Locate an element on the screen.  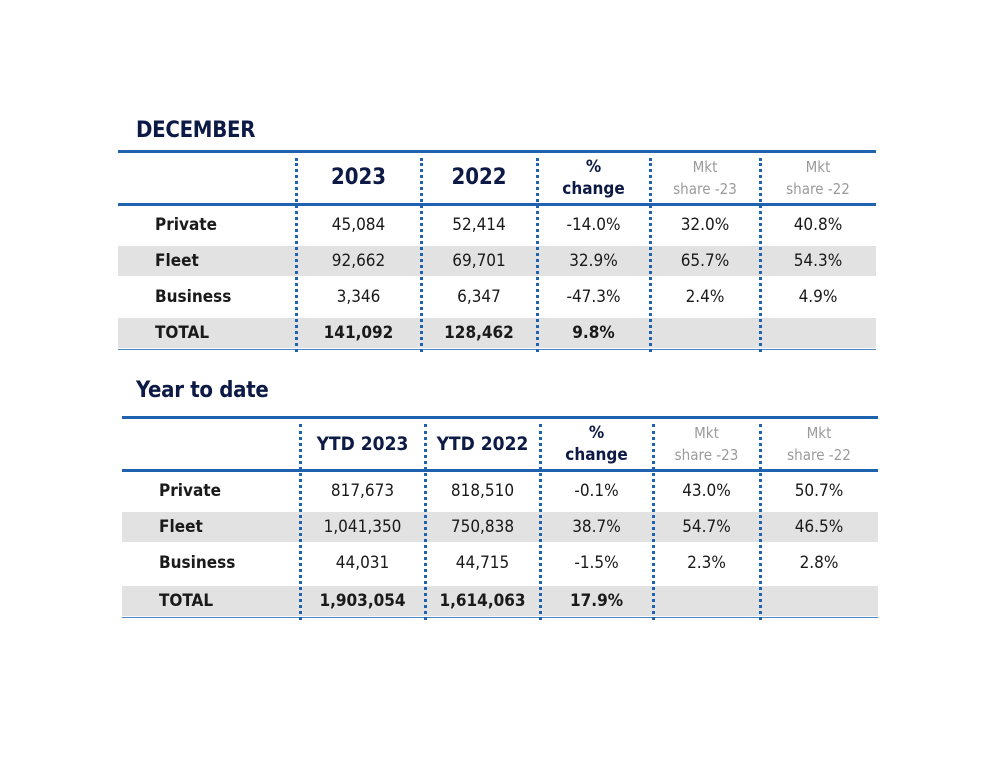
value-cell: 44,031 is located at coordinates (362, 563).